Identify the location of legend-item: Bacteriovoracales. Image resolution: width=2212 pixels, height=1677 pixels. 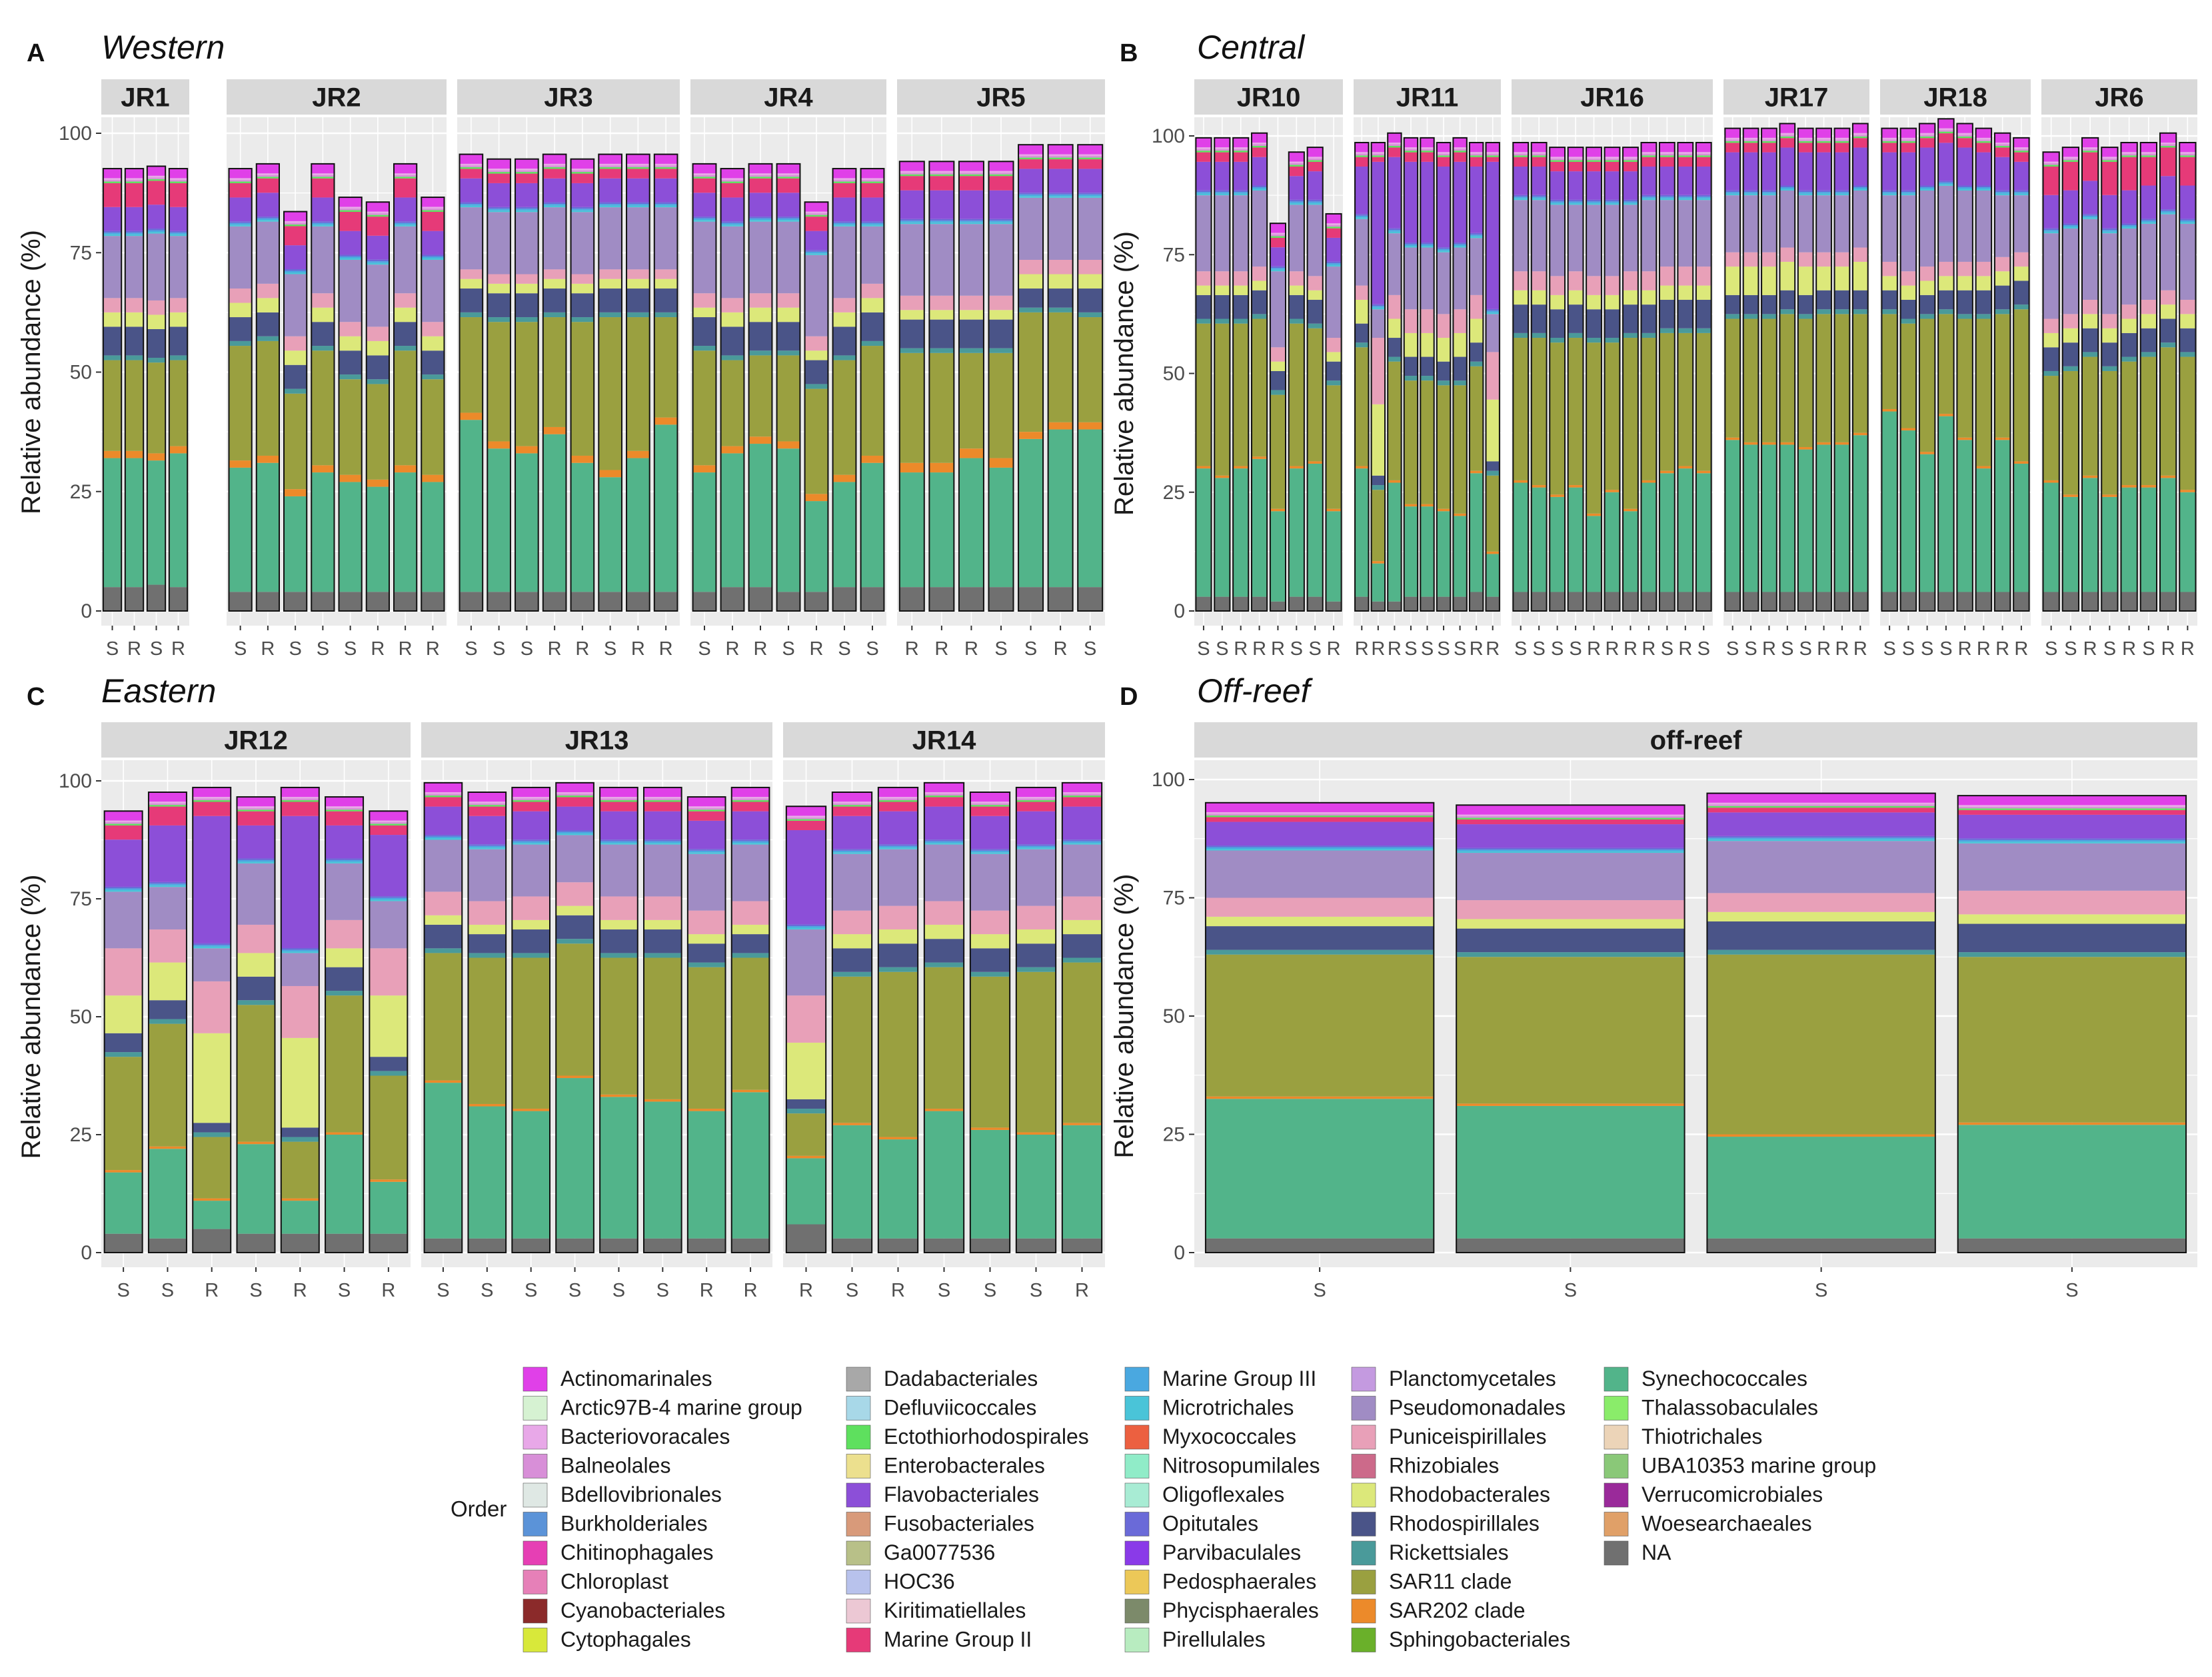
(627, 1437).